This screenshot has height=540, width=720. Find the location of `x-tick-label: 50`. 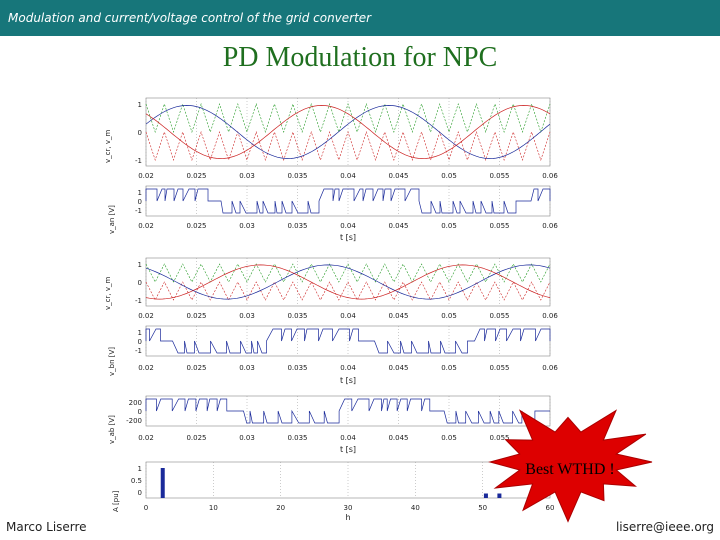

x-tick-label: 50 is located at coordinates (482, 508).